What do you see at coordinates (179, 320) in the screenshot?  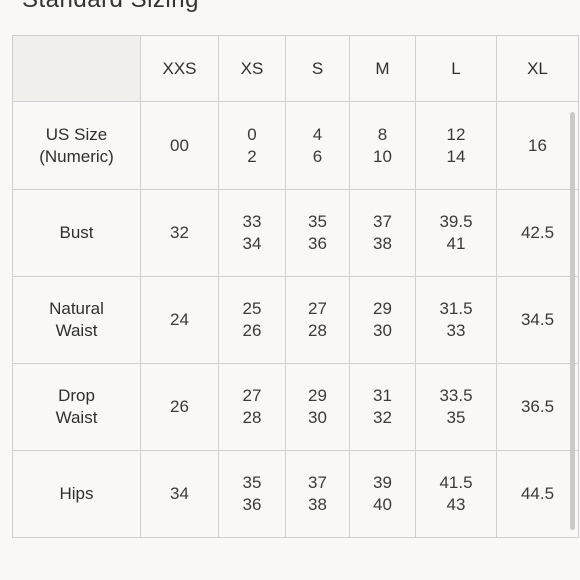 I see `table-cell: 24` at bounding box center [179, 320].